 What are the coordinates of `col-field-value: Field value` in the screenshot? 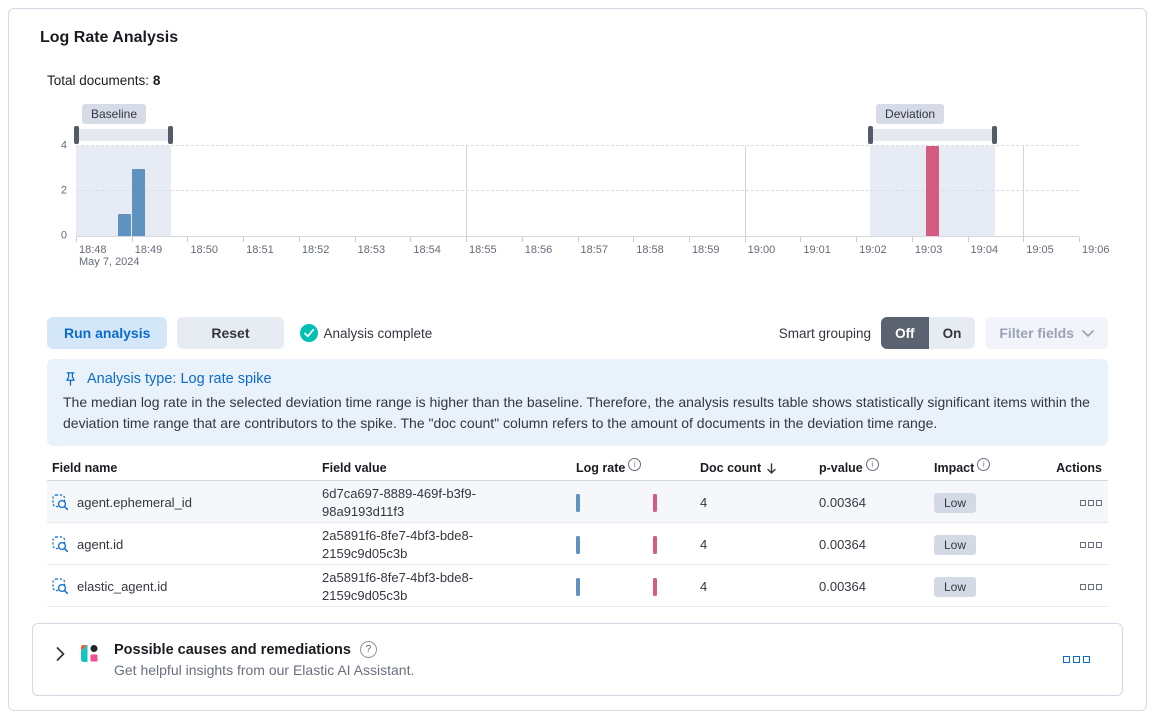 It's located at (354, 468).